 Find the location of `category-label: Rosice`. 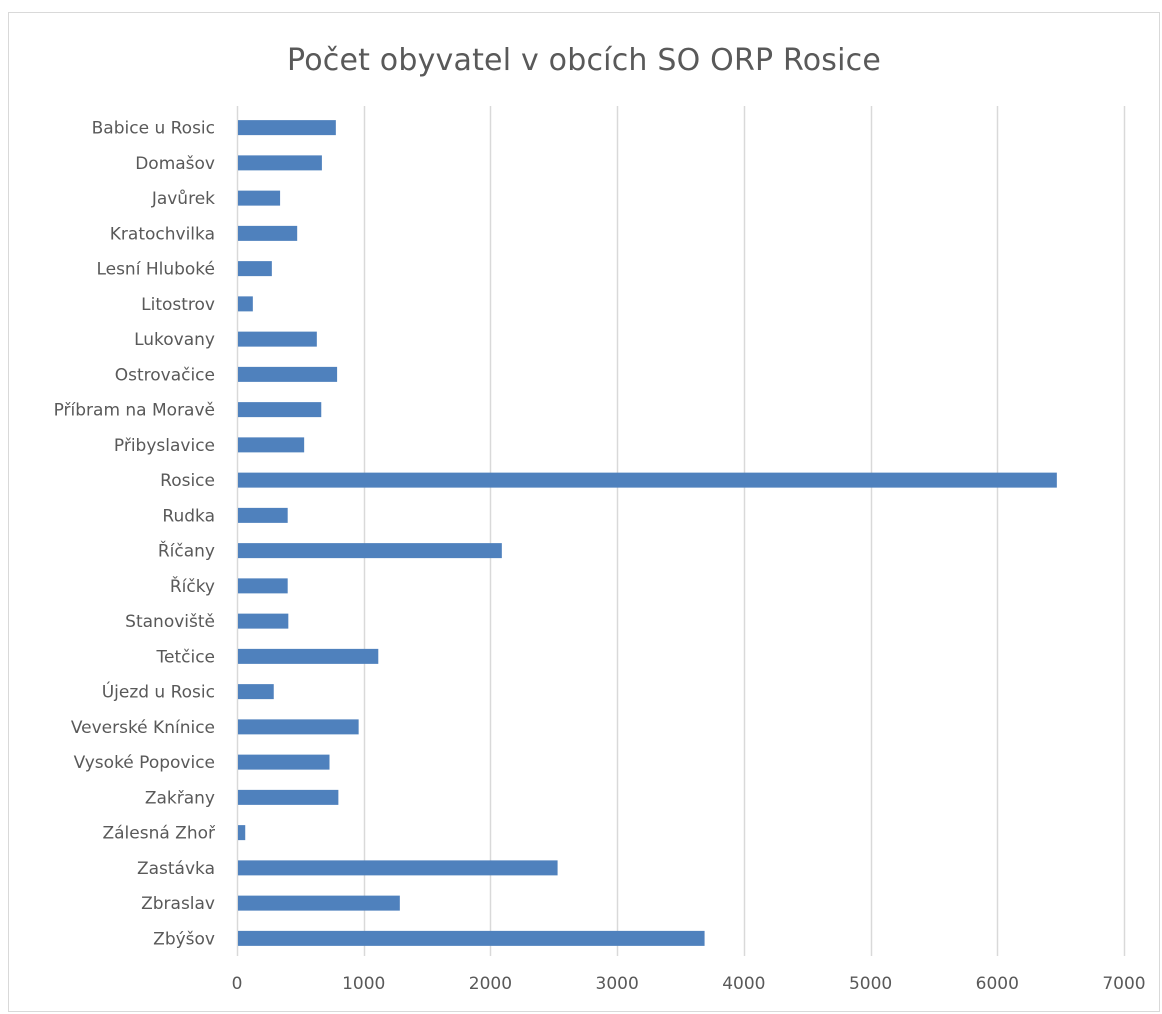

category-label: Rosice is located at coordinates (187, 481).